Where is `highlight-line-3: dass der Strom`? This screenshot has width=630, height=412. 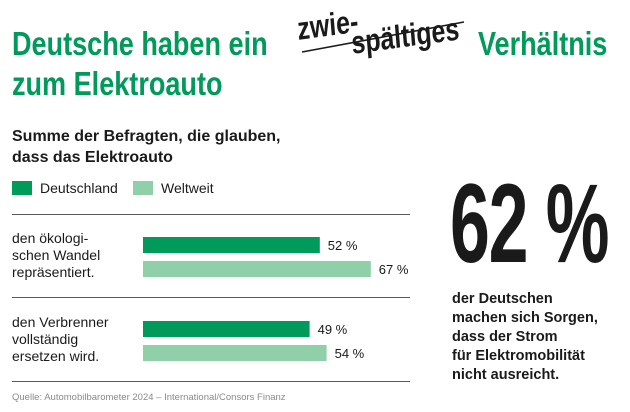
highlight-line-3: dass der Strom is located at coordinates (505, 337).